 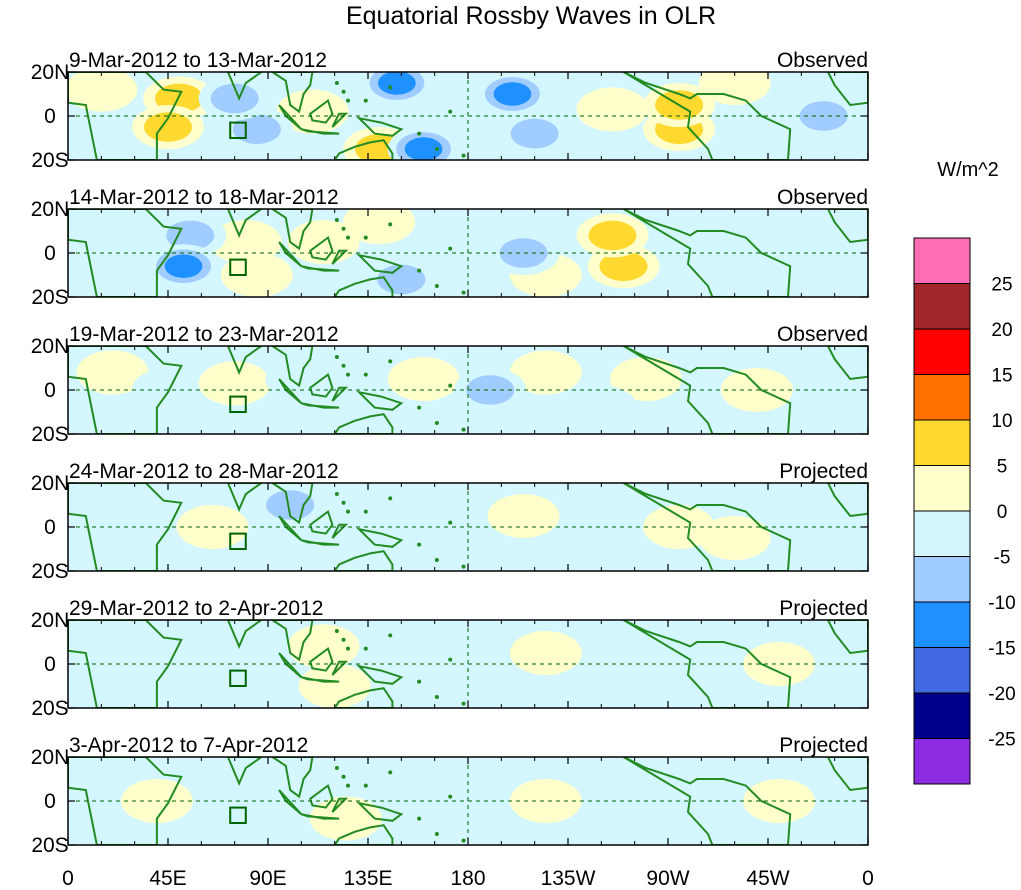 I want to click on panel-status: Projected, so click(x=823, y=608).